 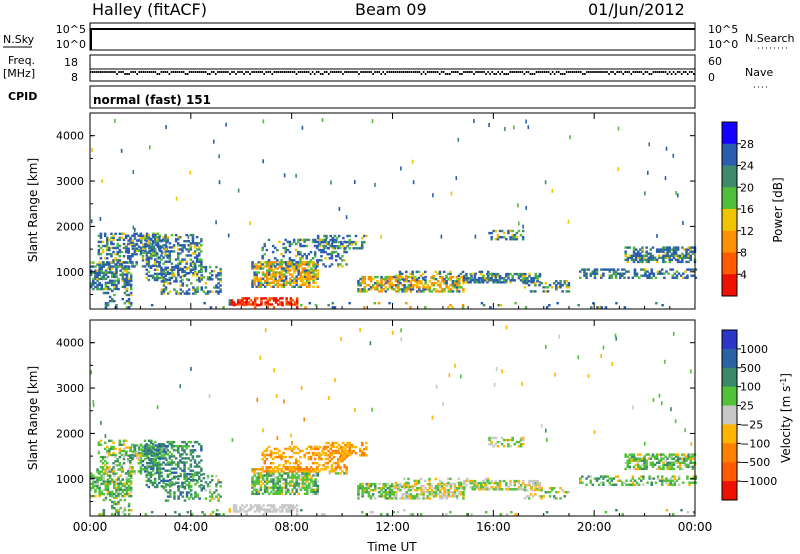 What do you see at coordinates (729, 198) in the screenshot?
I see `colorbar-swatch` at bounding box center [729, 198].